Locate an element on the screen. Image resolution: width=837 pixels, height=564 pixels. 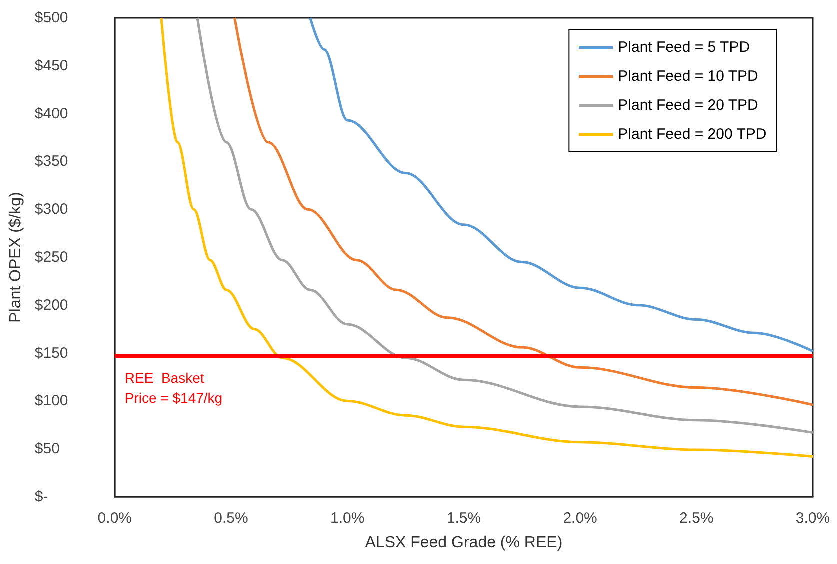
y-tick-label: $250 is located at coordinates (51, 257).